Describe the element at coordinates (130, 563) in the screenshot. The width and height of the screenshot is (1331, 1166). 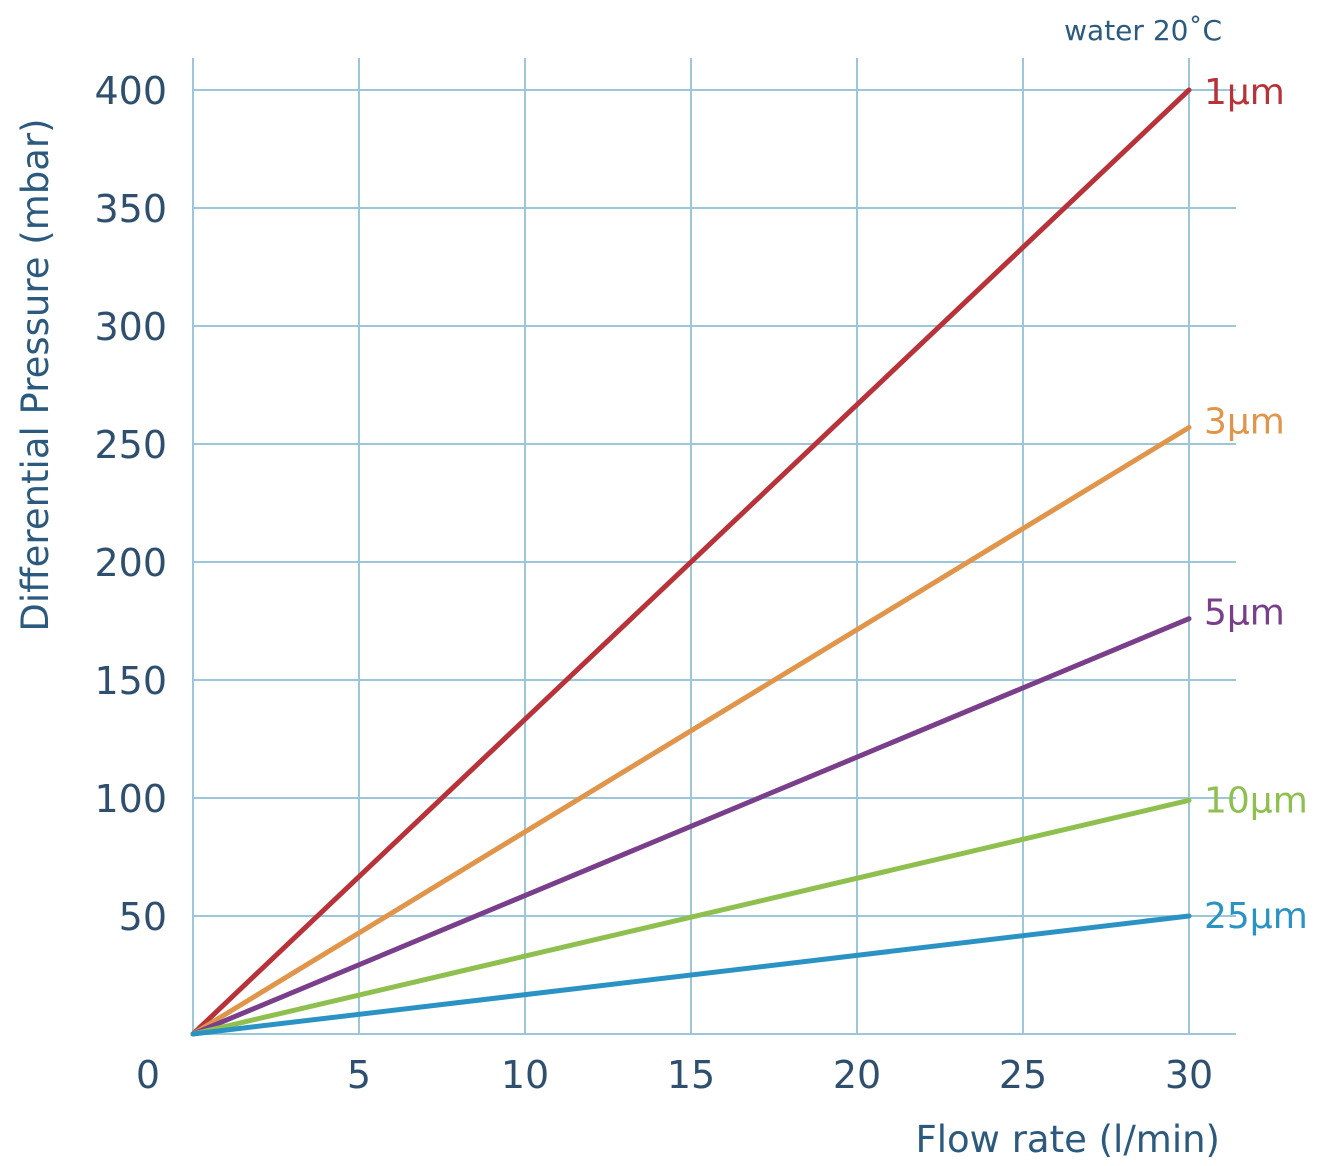
I see `y-tick-label: 200` at that location.